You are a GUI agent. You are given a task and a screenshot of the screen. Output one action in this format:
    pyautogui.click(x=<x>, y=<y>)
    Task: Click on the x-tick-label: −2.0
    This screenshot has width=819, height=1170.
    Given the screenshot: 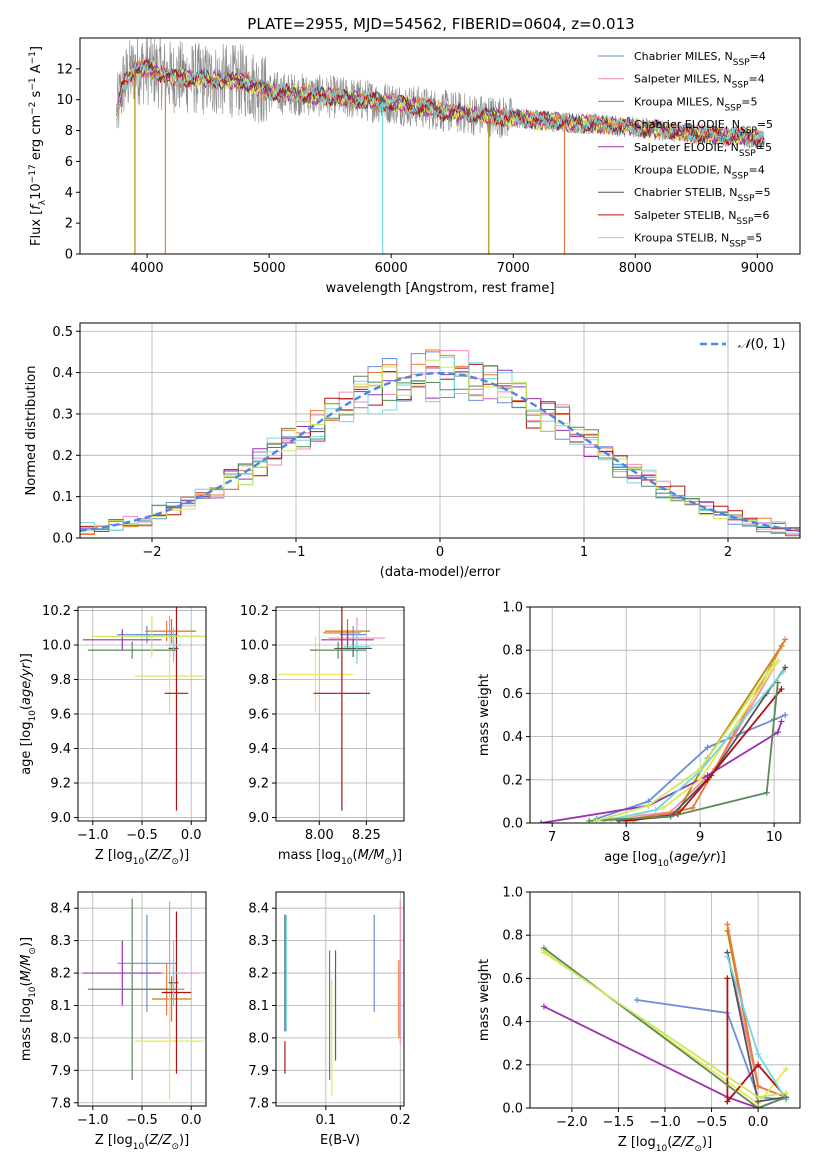 What is the action you would take?
    pyautogui.click(x=572, y=1122)
    